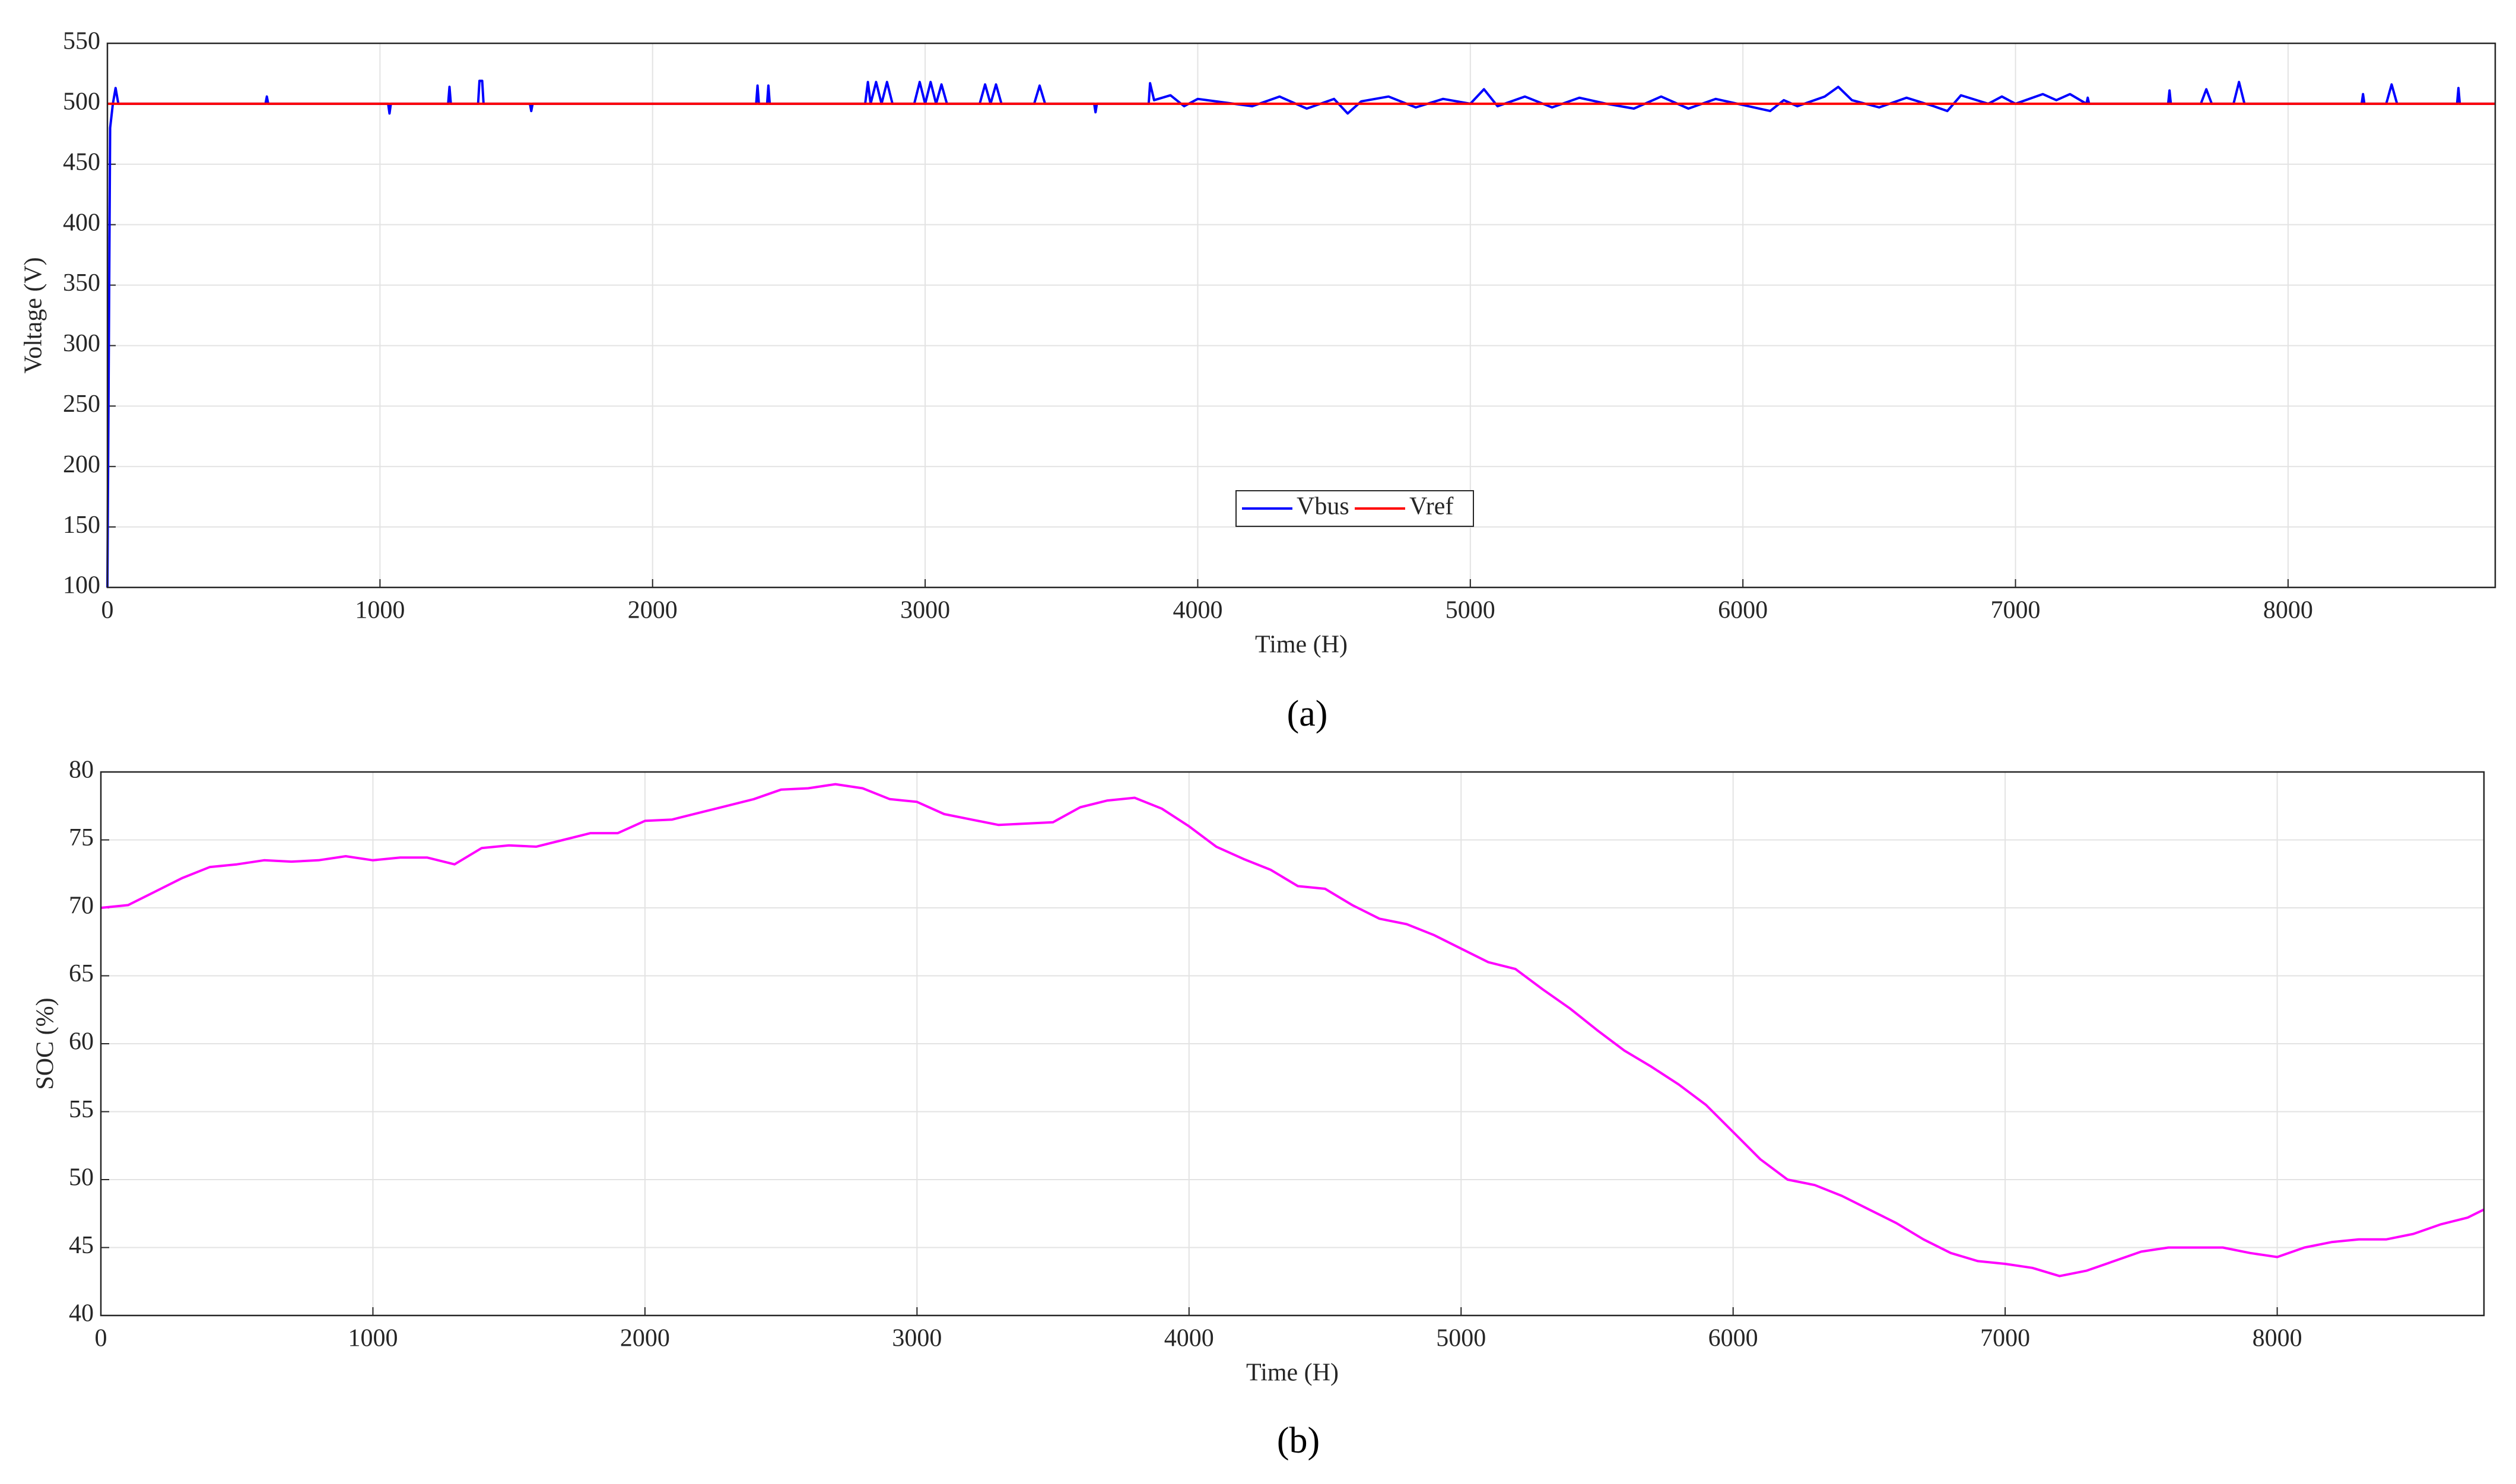  I want to click on y-tick-label: 40, so click(81, 1313).